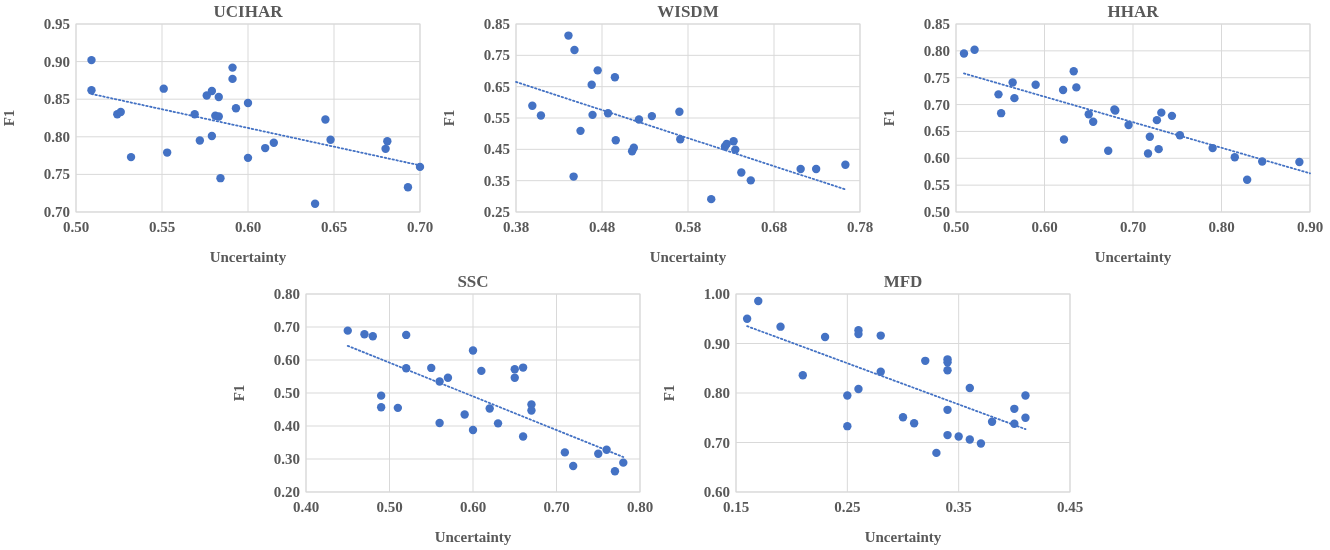 Image resolution: width=1330 pixels, height=550 pixels. I want to click on chart-title: MFD, so click(903, 281).